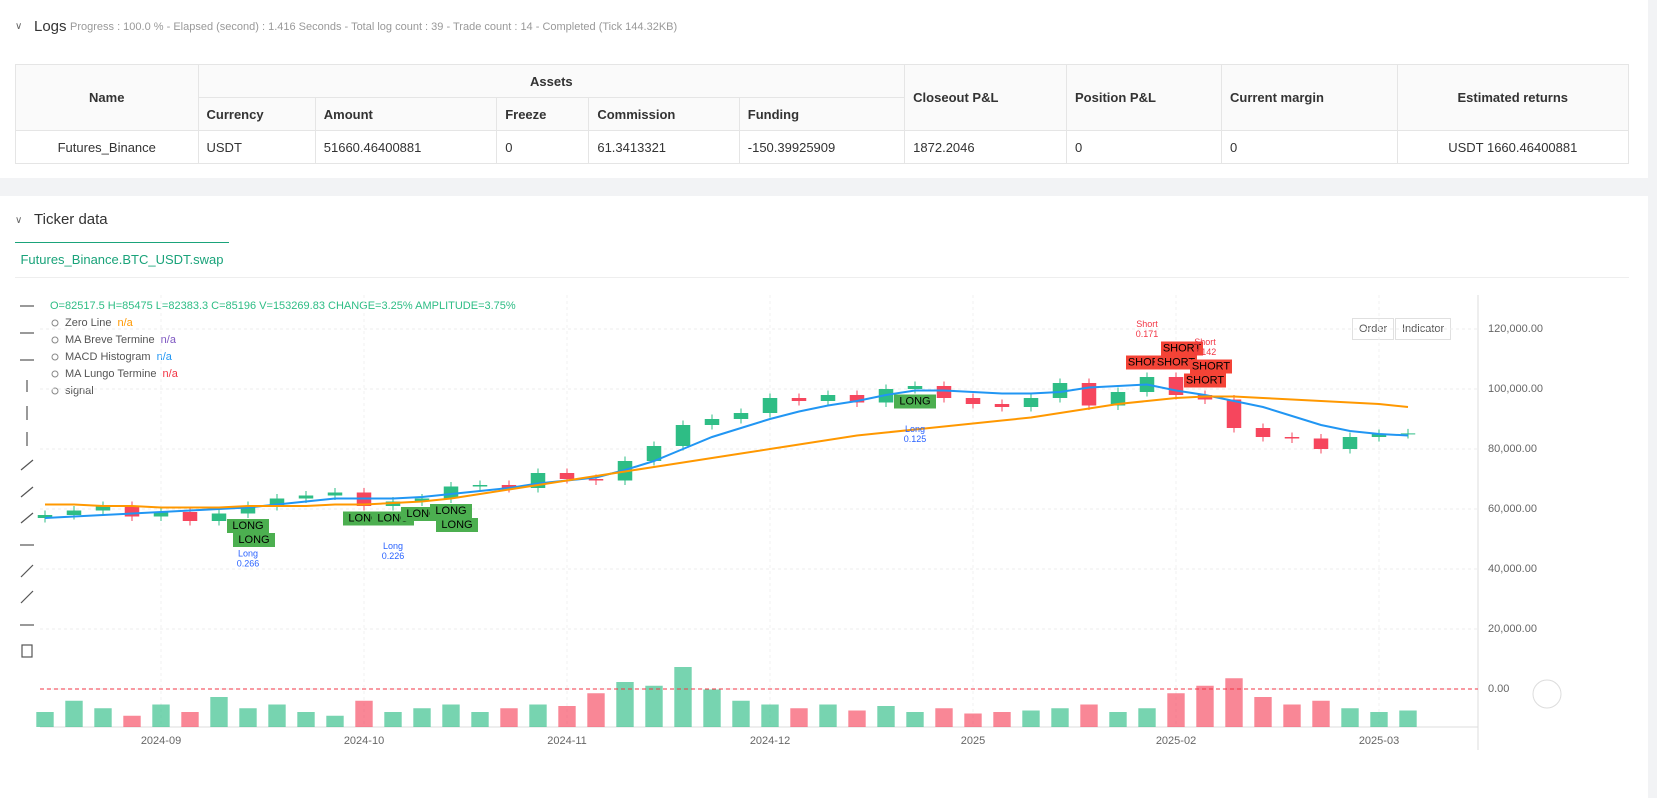 This screenshot has height=798, width=1657. Describe the element at coordinates (406, 114) in the screenshot. I see `th: Amount` at that location.